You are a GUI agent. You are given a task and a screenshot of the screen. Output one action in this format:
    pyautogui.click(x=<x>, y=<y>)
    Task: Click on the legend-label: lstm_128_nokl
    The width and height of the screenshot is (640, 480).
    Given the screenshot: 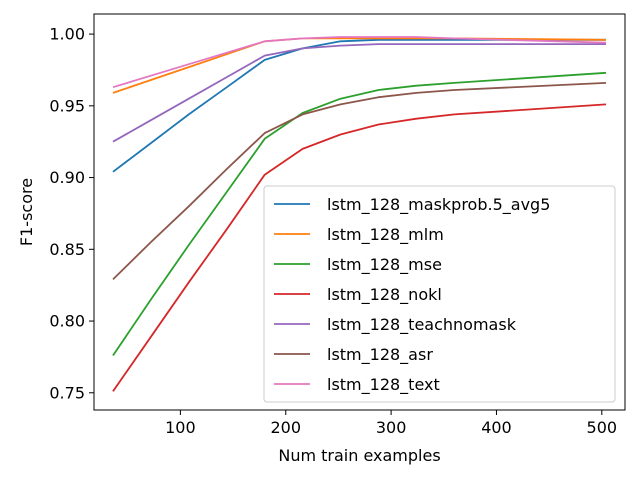 What is the action you would take?
    pyautogui.click(x=384, y=295)
    